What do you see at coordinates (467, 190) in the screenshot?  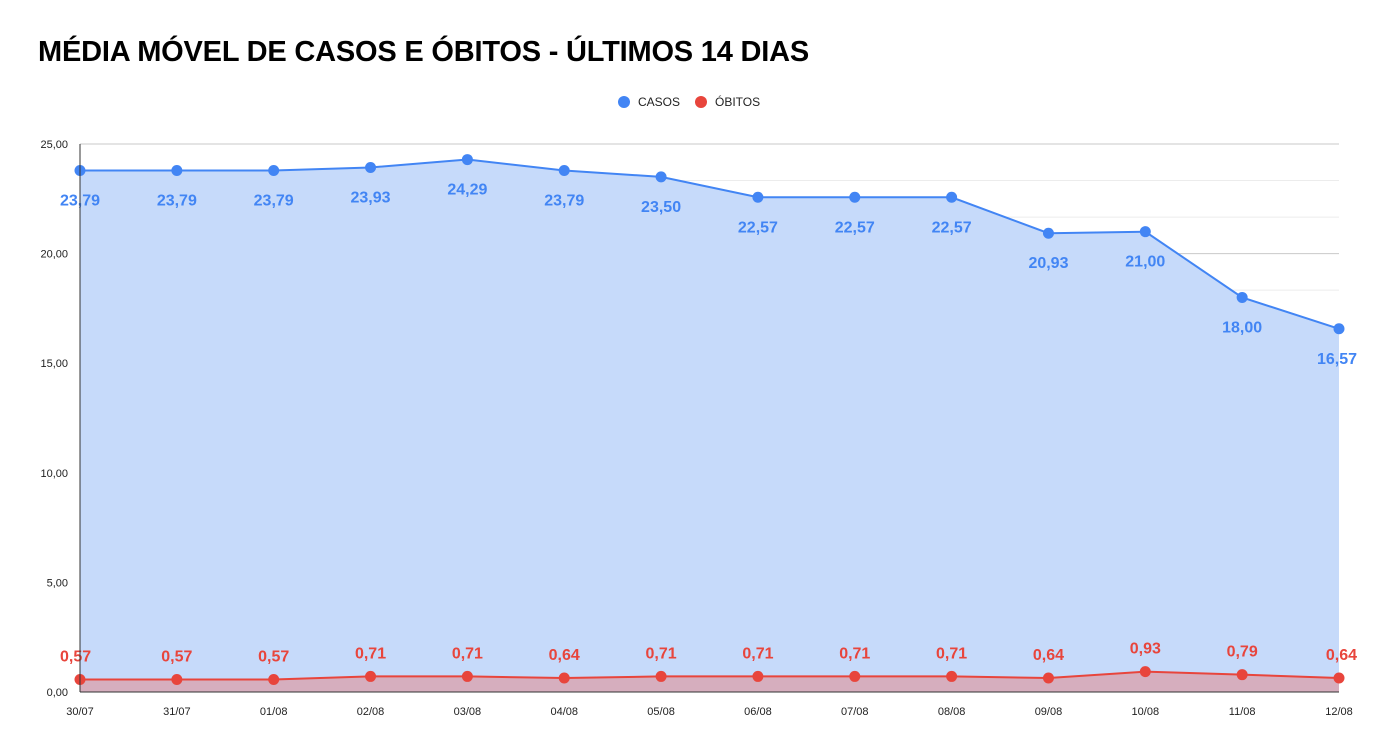 I see `data-label-casos: 24,29` at bounding box center [467, 190].